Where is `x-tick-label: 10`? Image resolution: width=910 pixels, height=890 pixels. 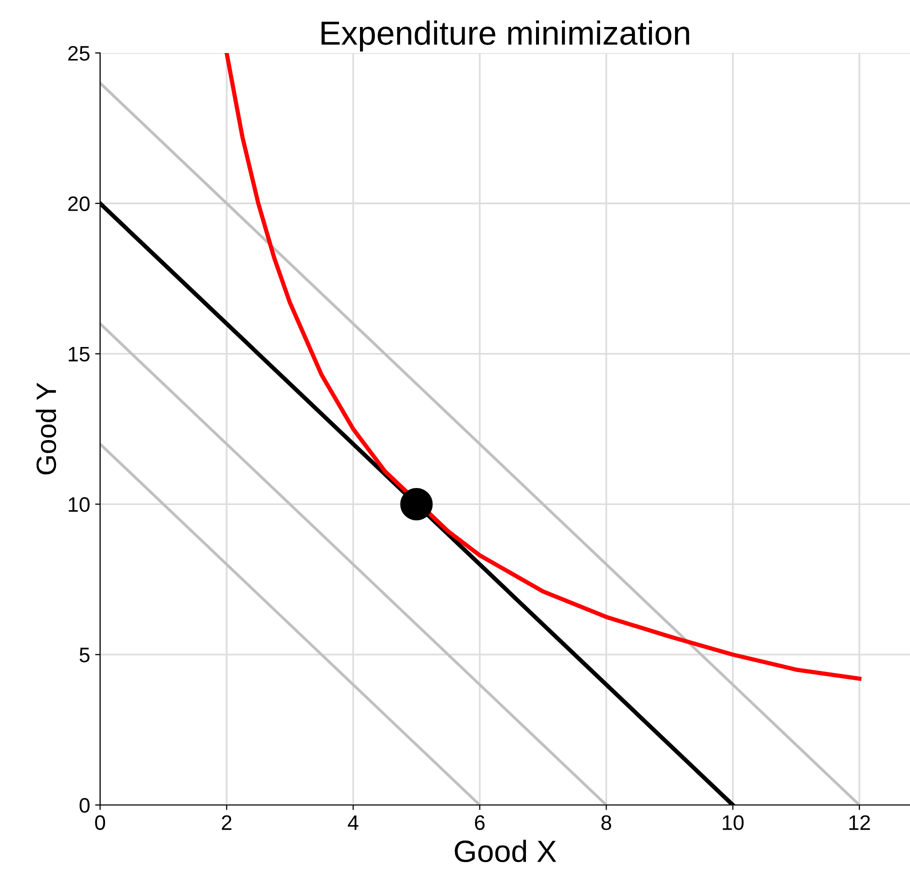
x-tick-label: 10 is located at coordinates (733, 822).